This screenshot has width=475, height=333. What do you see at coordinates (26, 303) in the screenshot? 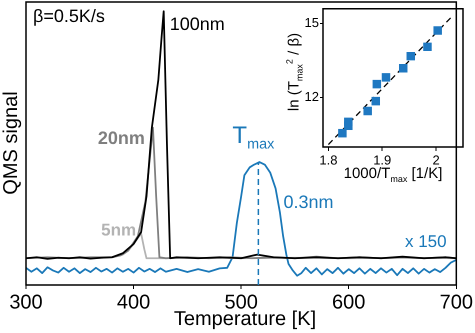
I see `x-tick-label: 300` at bounding box center [26, 303].